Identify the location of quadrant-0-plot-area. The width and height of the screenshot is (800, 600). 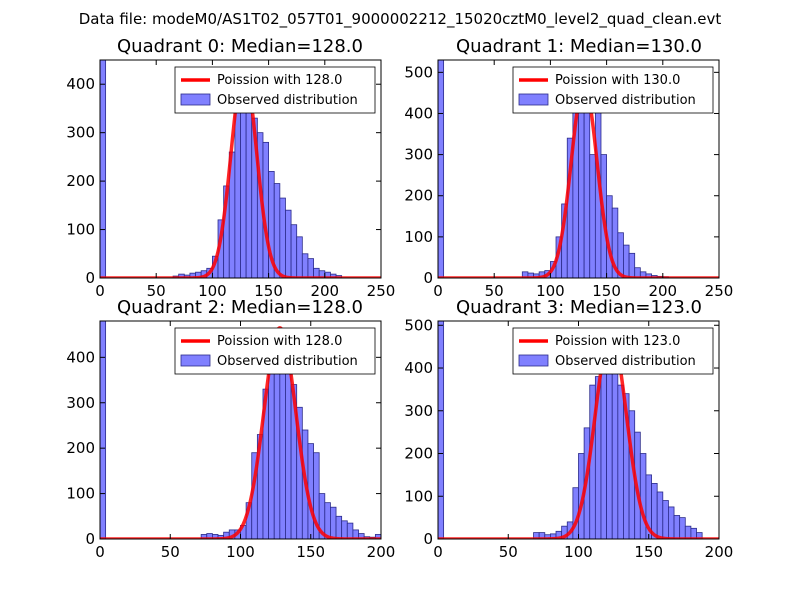
(240, 169).